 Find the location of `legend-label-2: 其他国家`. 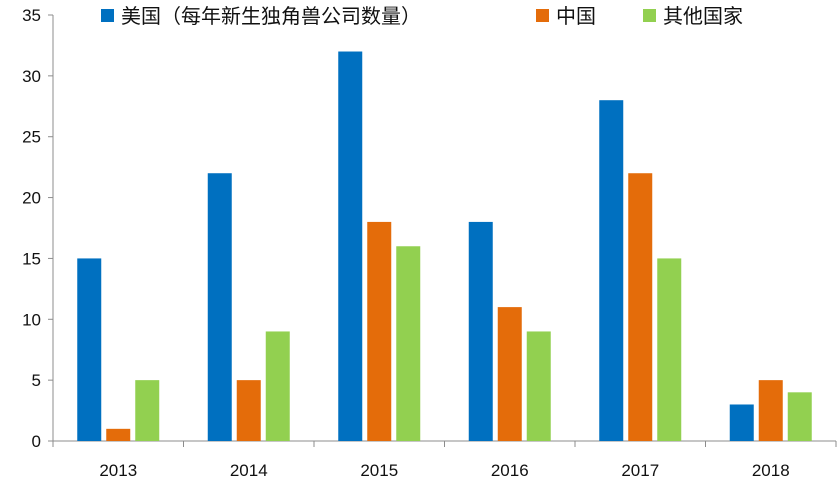

legend-label-2: 其他国家 is located at coordinates (703, 16).